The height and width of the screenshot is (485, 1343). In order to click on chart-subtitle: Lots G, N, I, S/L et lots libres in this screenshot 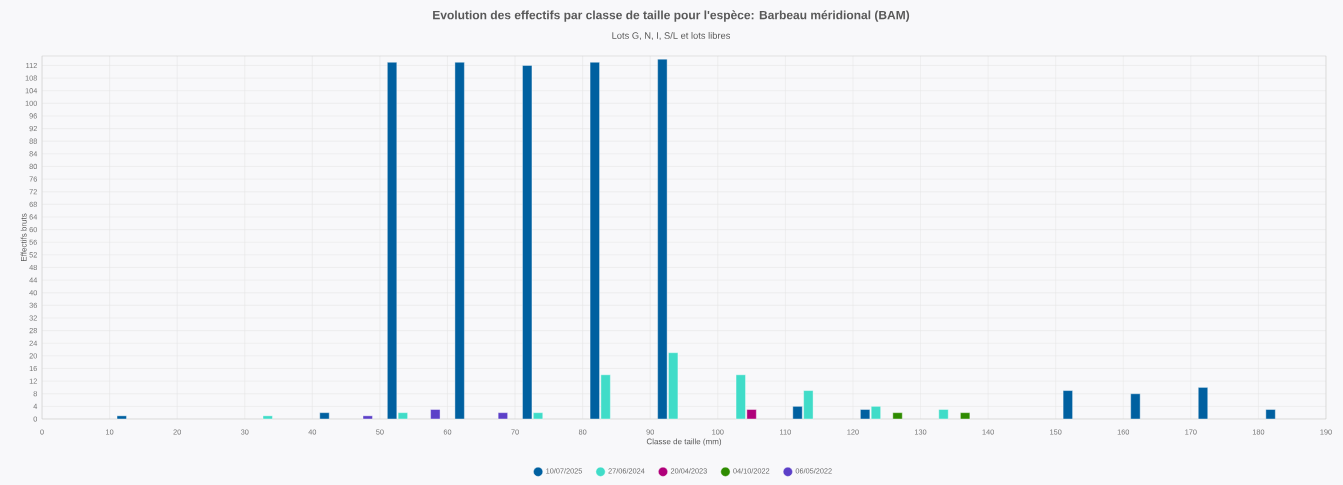, I will do `click(671, 36)`.